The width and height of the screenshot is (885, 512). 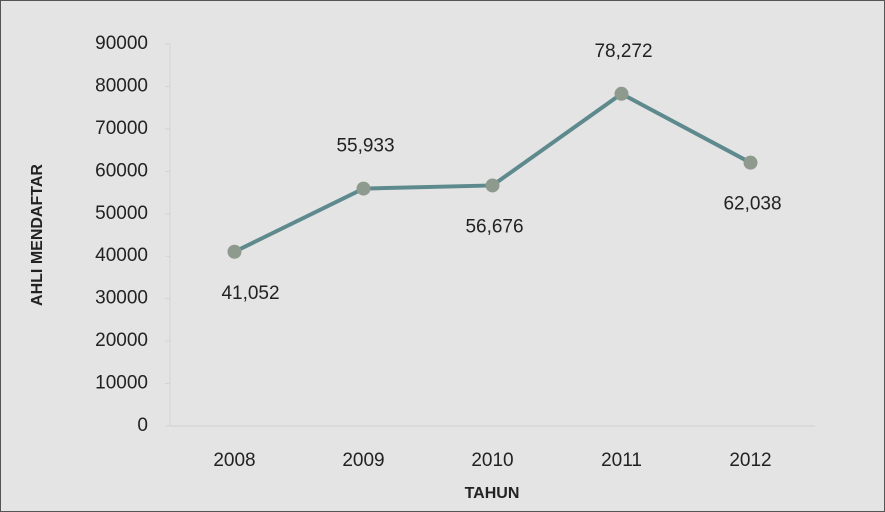 What do you see at coordinates (623, 51) in the screenshot?
I see `data-label: 78,272` at bounding box center [623, 51].